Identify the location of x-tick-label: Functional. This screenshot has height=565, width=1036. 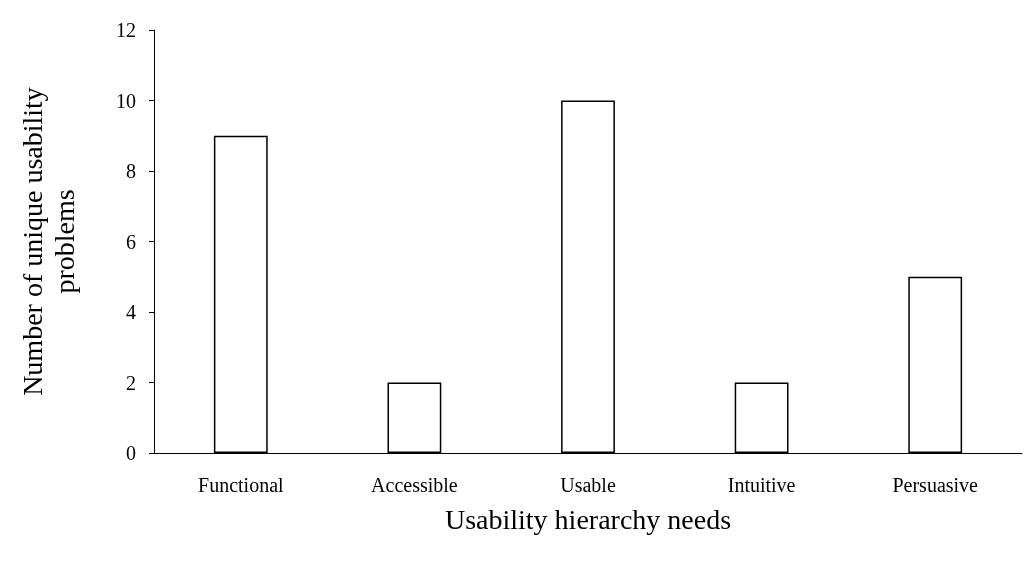
(241, 485).